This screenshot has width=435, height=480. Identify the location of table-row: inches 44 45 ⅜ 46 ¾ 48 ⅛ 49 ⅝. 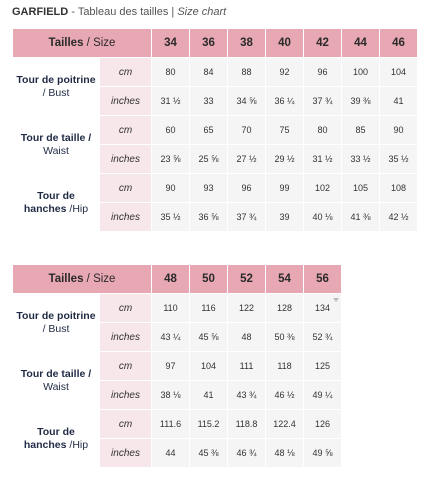
(177, 453).